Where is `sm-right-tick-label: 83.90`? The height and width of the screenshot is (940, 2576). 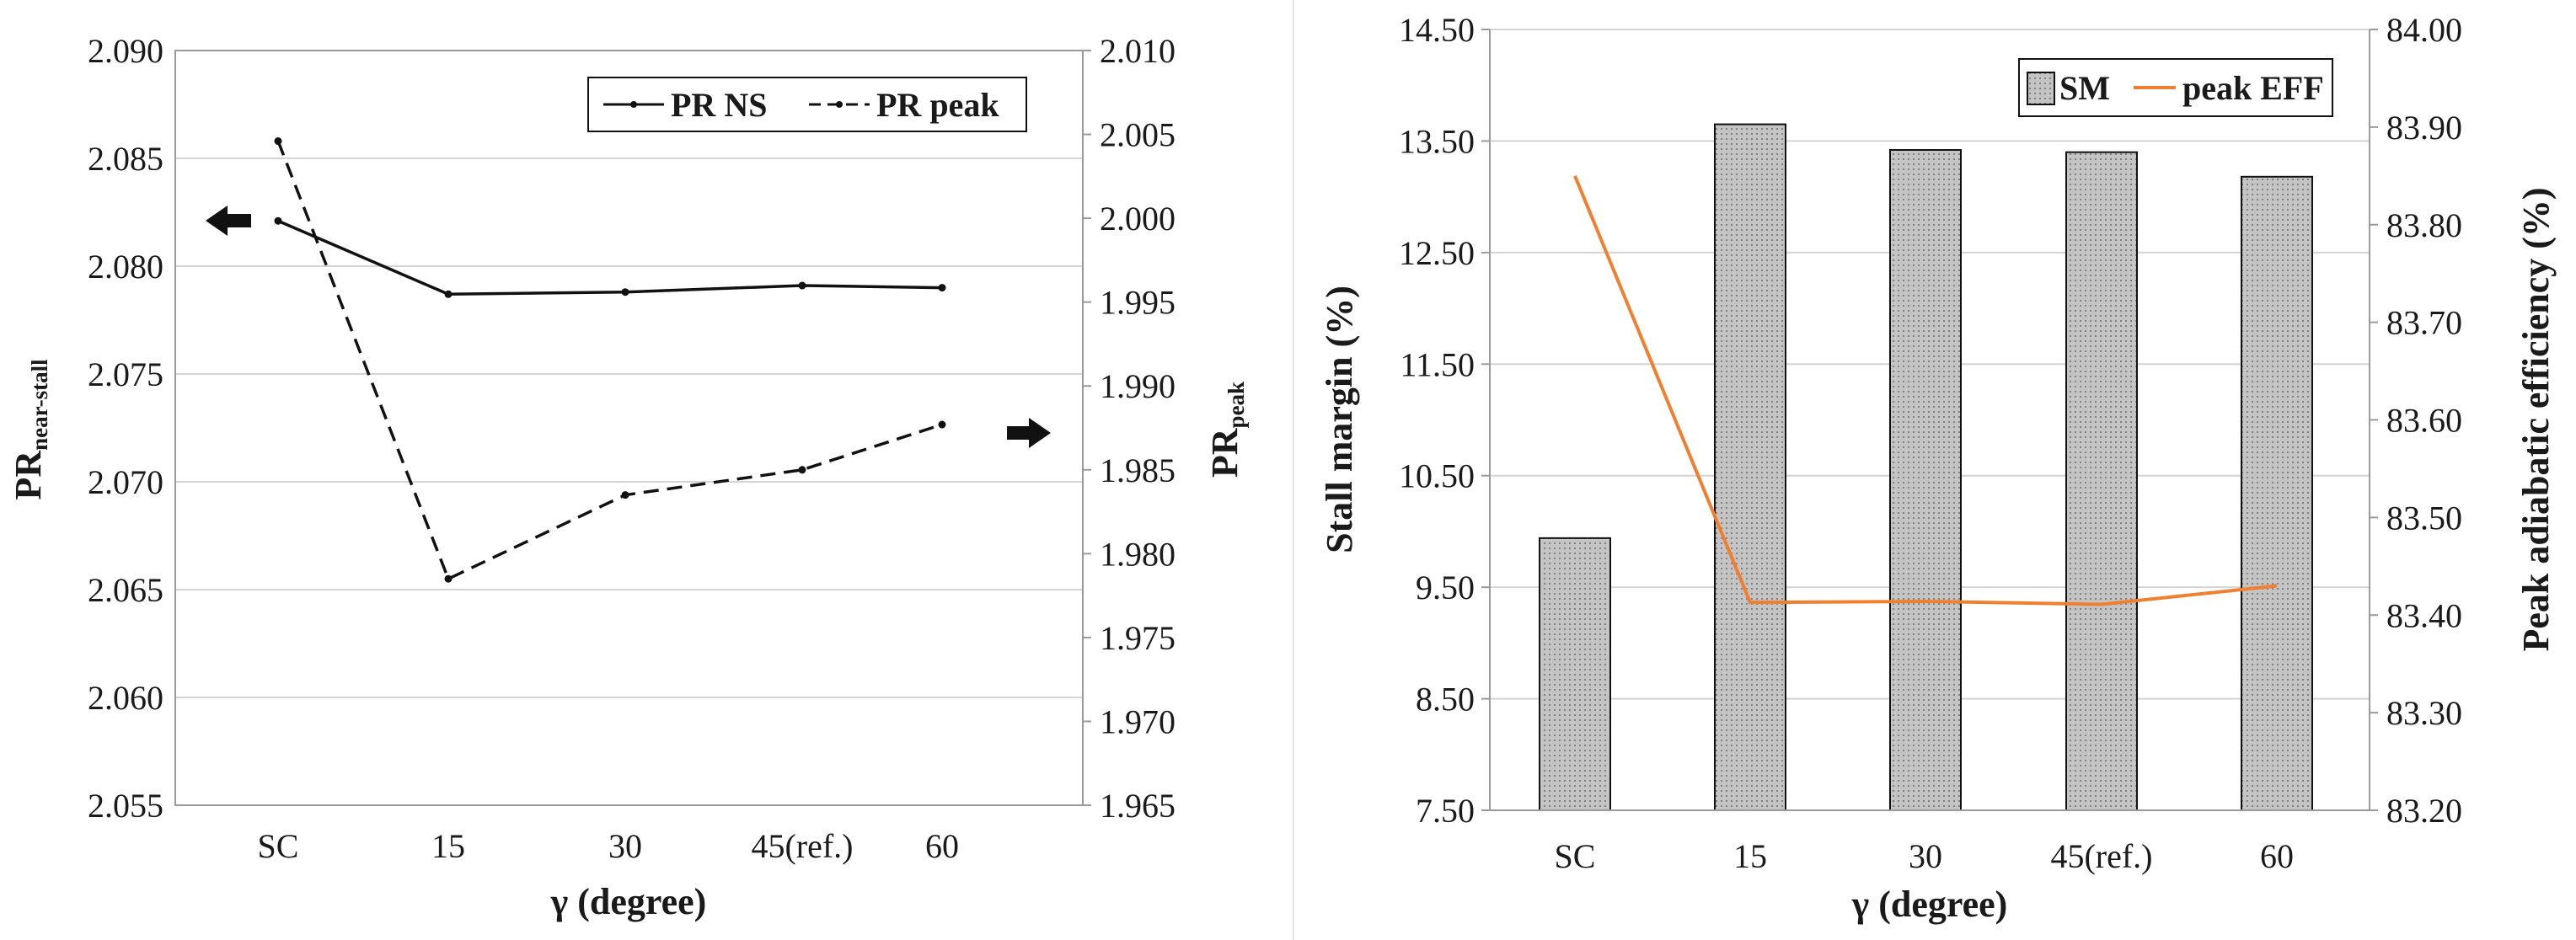
sm-right-tick-label: 83.90 is located at coordinates (2424, 128).